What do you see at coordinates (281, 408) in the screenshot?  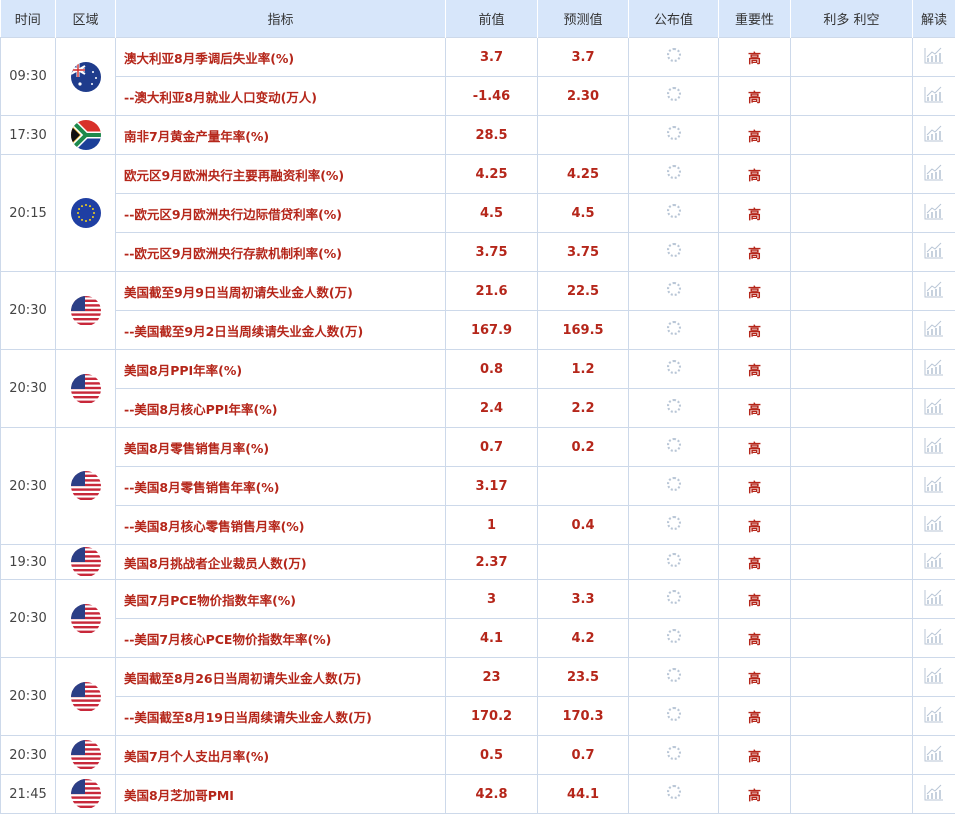 I see `indicator-link: --美国8月核心PPI年率(%)` at bounding box center [281, 408].